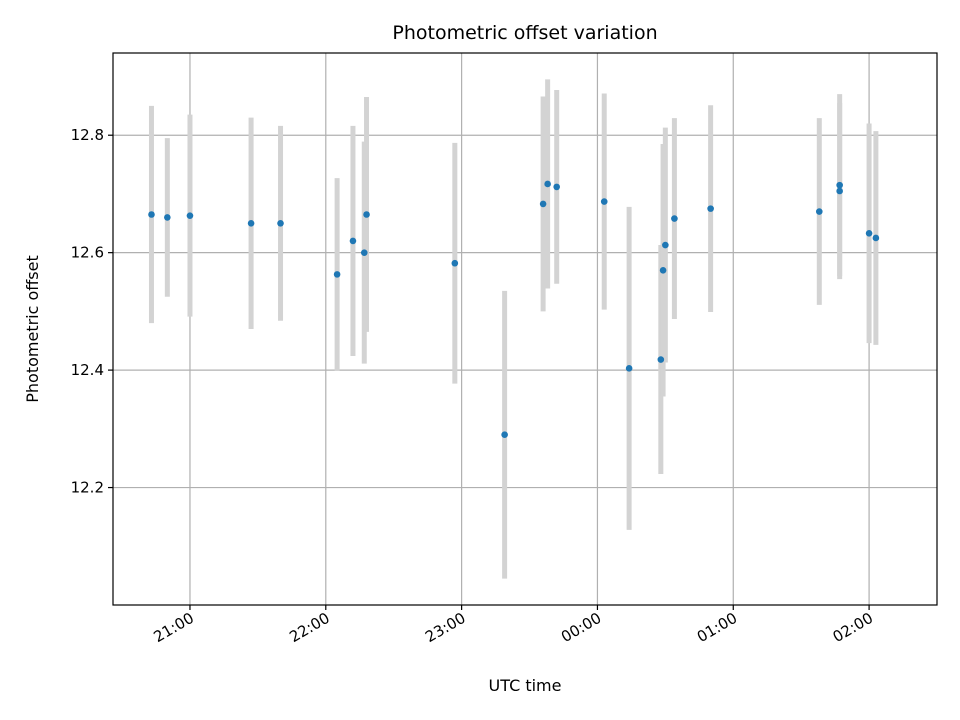 The height and width of the screenshot is (720, 960). I want to click on y-axis-ticks: 12.2 12.4 12.6 12.8, so click(92, 311).